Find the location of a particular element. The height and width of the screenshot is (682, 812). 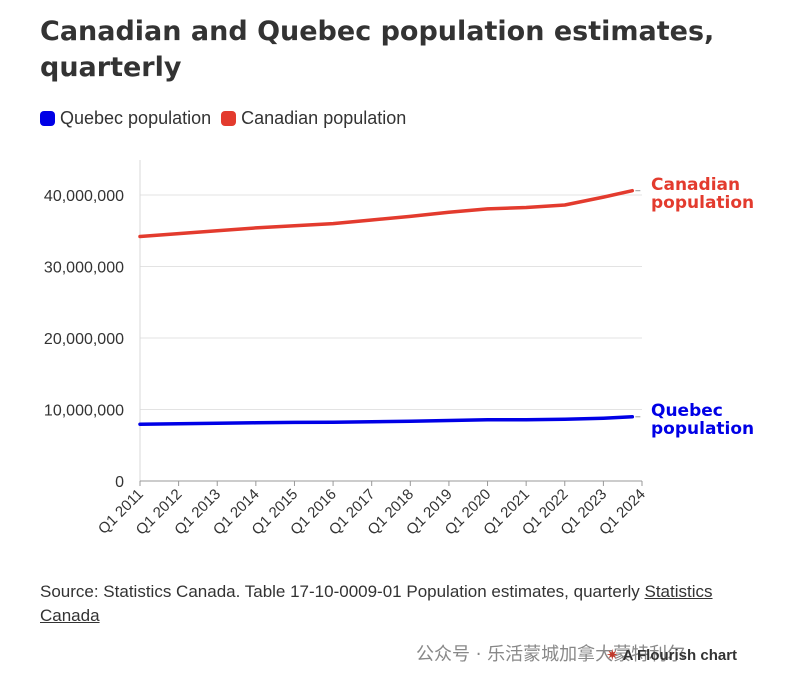

end-label-canada-line: population is located at coordinates (702, 203).